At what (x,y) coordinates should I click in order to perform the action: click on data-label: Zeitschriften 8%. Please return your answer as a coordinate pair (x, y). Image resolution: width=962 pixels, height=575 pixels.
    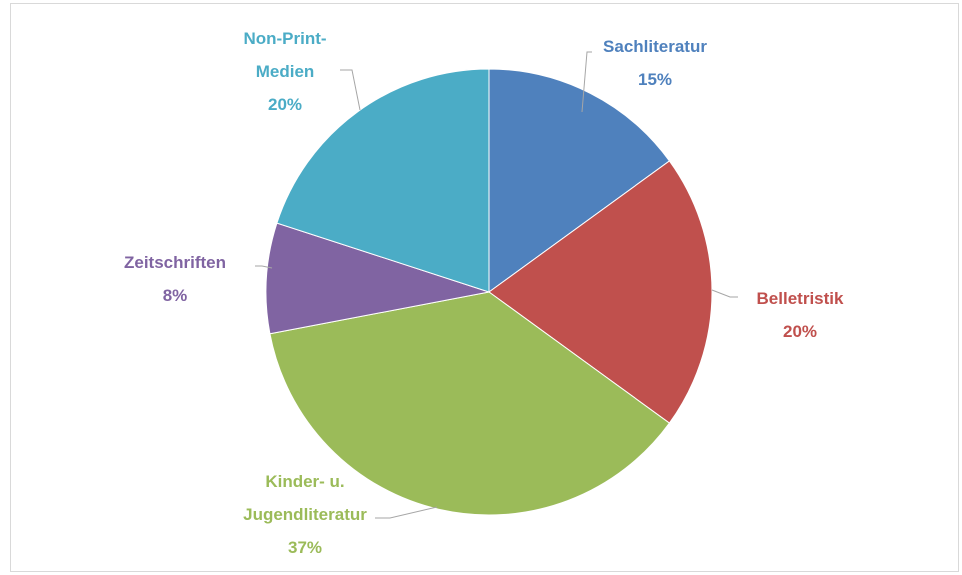
    Looking at the image, I should click on (175, 279).